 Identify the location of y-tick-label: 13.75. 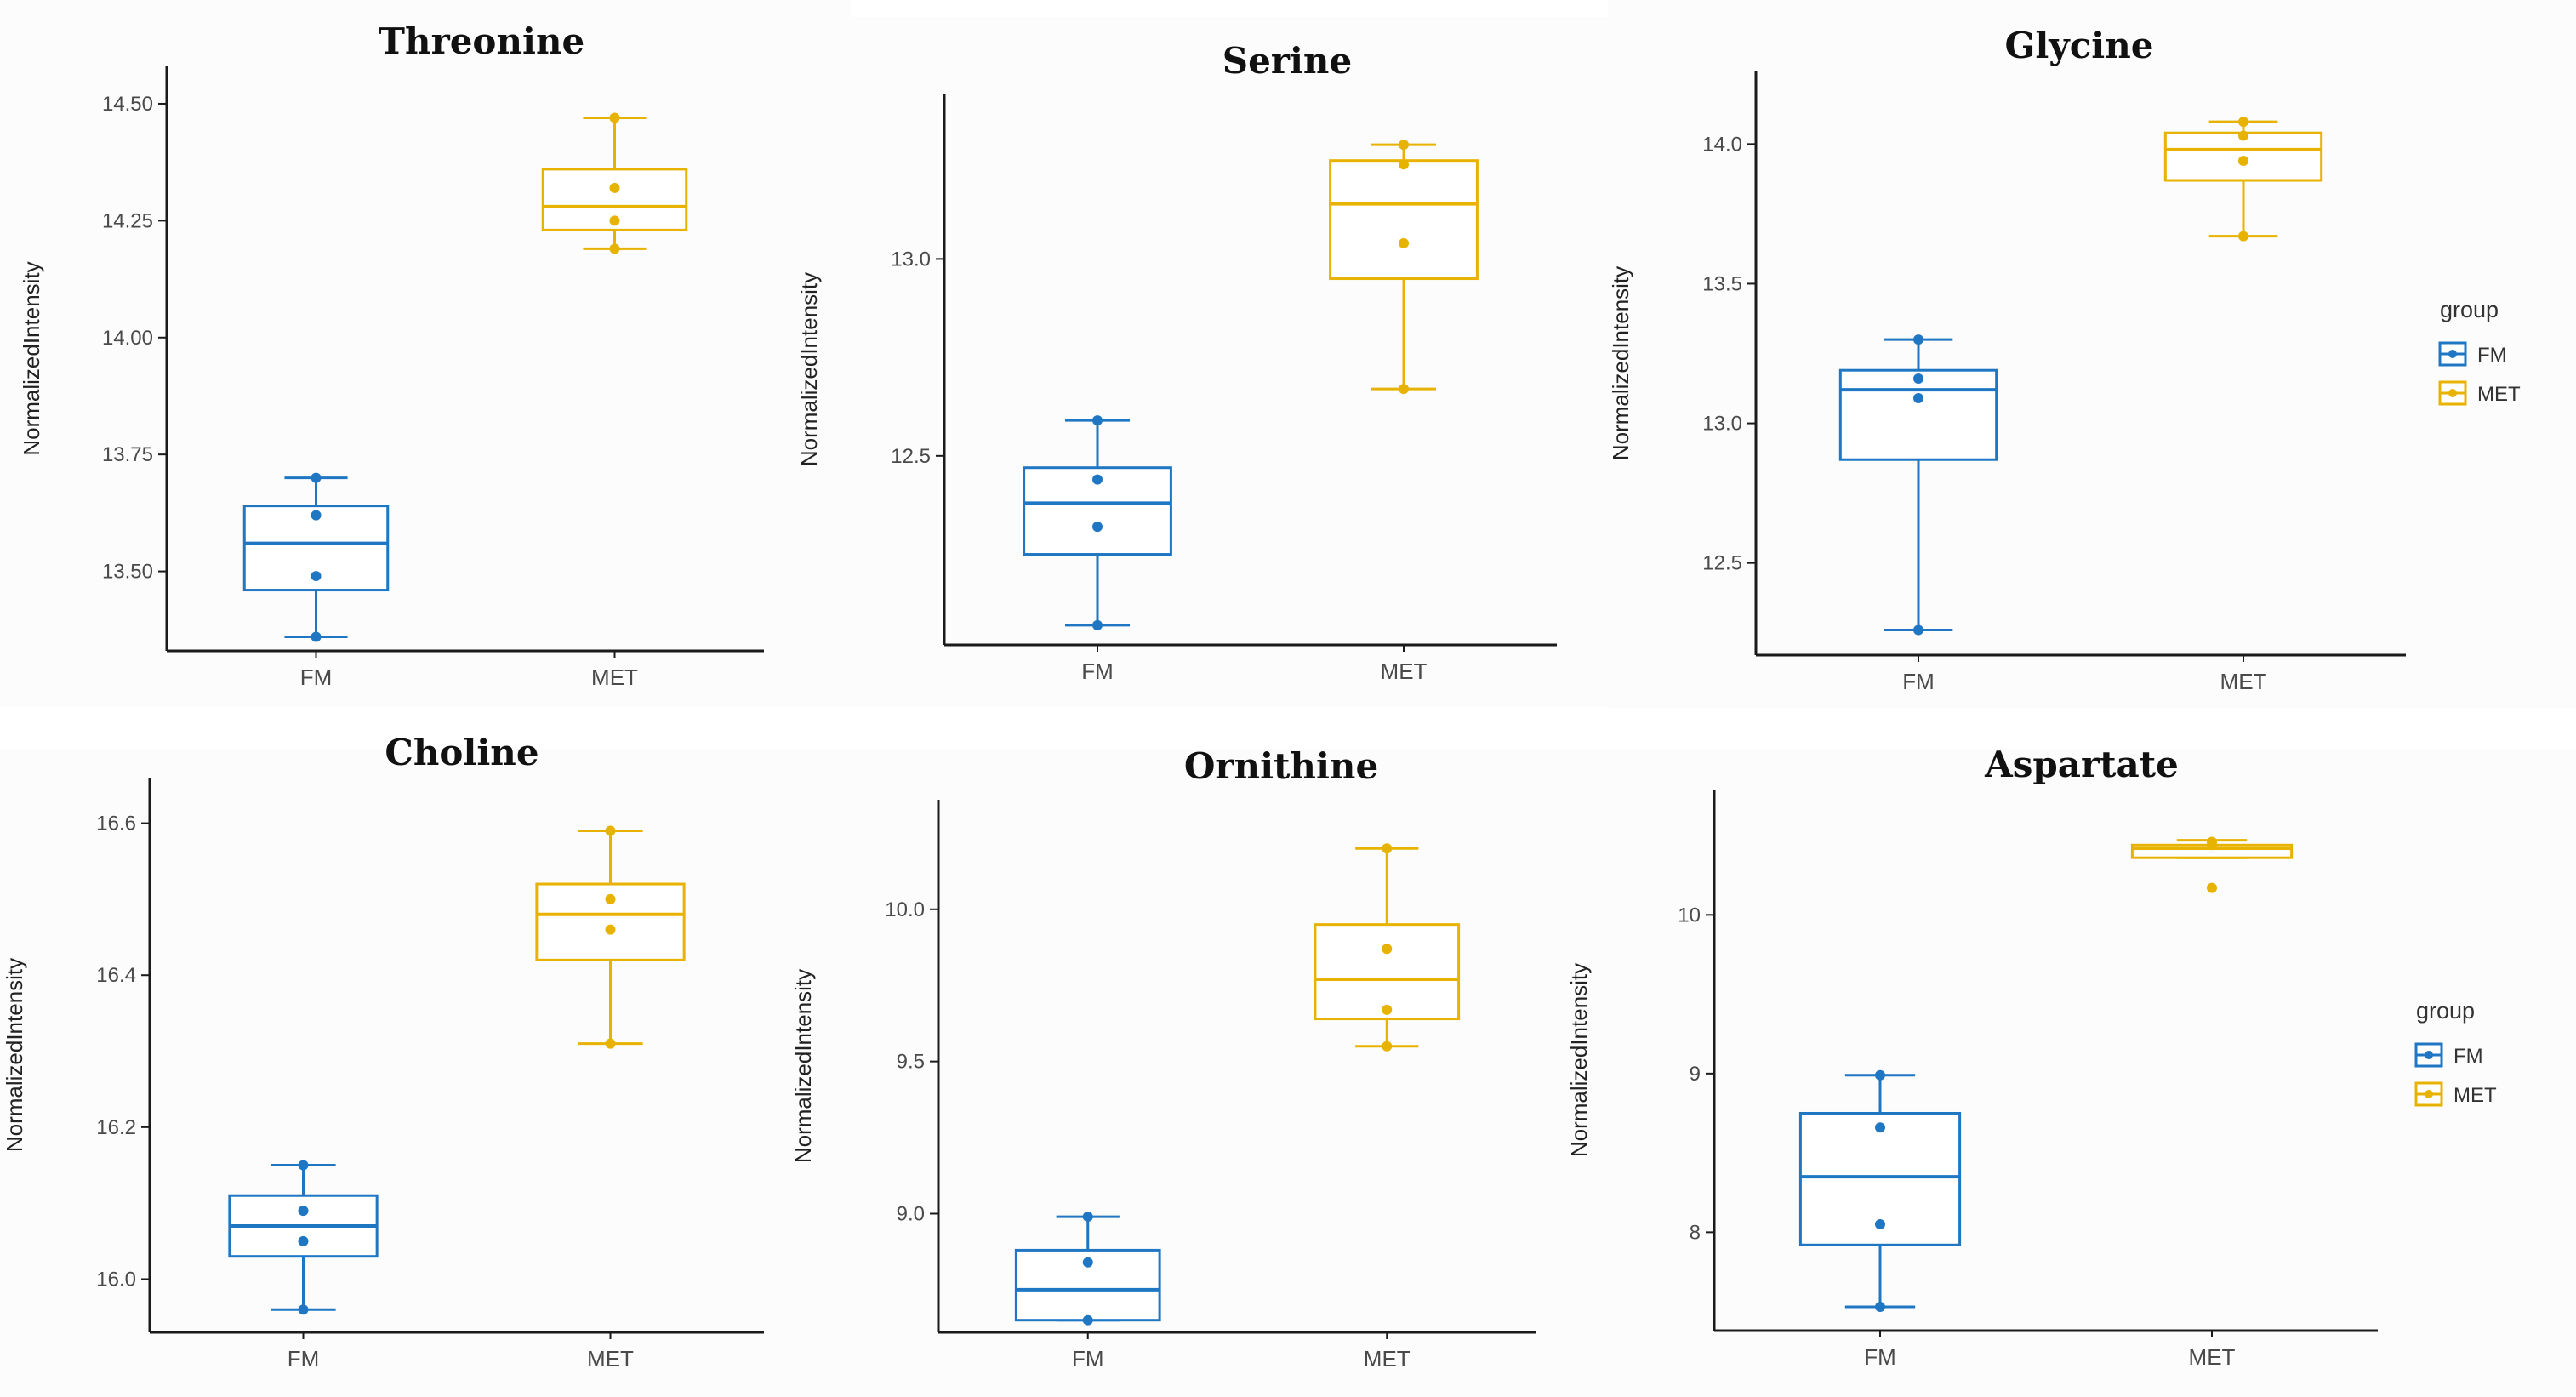
(128, 454).